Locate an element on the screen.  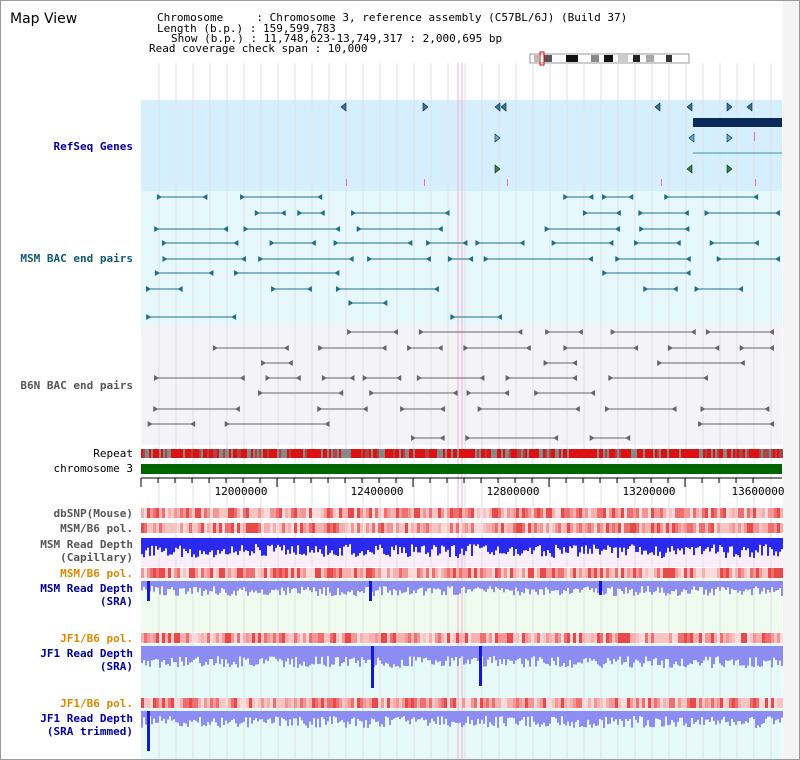
track-label-b6n-bac: B6N BAC end pairs is located at coordinates (76, 385).